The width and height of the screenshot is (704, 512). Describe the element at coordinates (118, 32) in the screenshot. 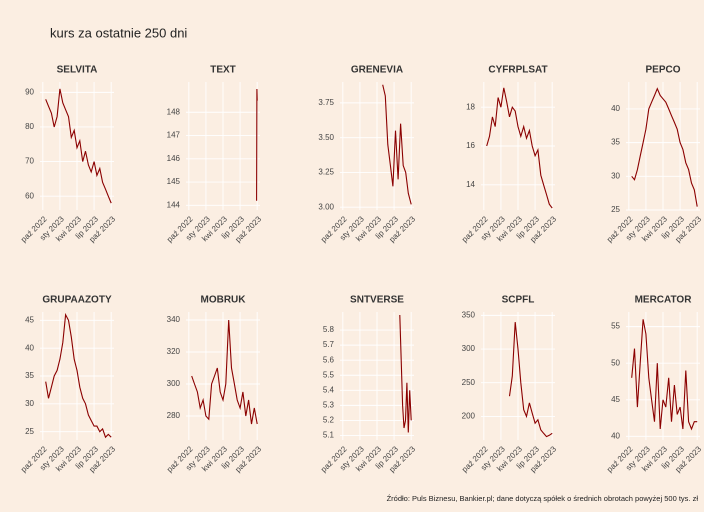

I see `chart-title: kurs za ostatnie 250 dni` at that location.